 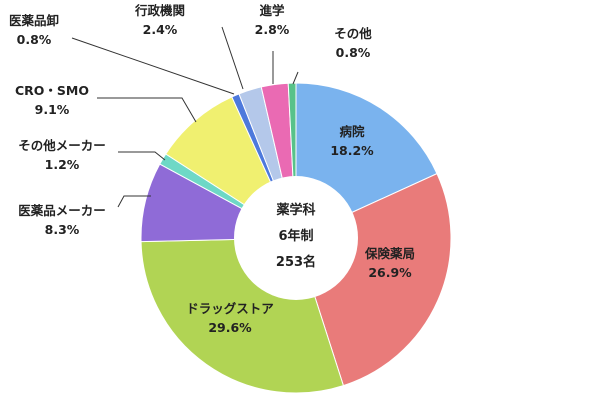 What do you see at coordinates (62, 229) in the screenshot?
I see `slice-percent: 8.3%` at bounding box center [62, 229].